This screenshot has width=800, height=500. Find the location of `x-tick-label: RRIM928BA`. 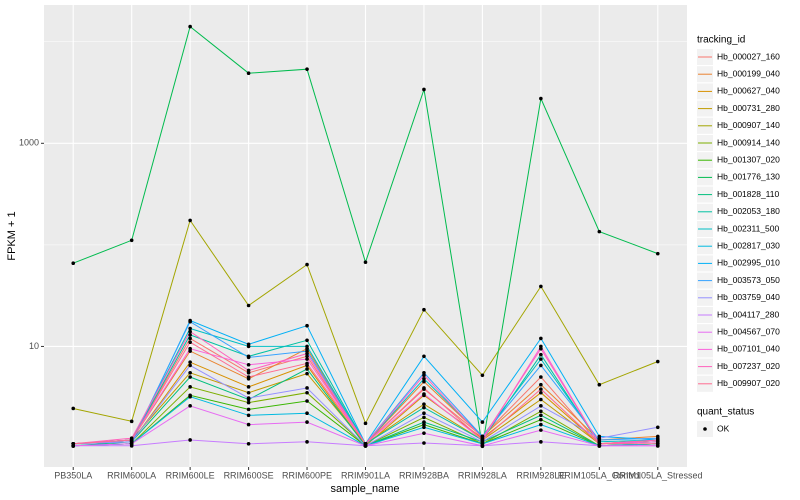

x-tick-label: RRIM928BA is located at coordinates (424, 475).